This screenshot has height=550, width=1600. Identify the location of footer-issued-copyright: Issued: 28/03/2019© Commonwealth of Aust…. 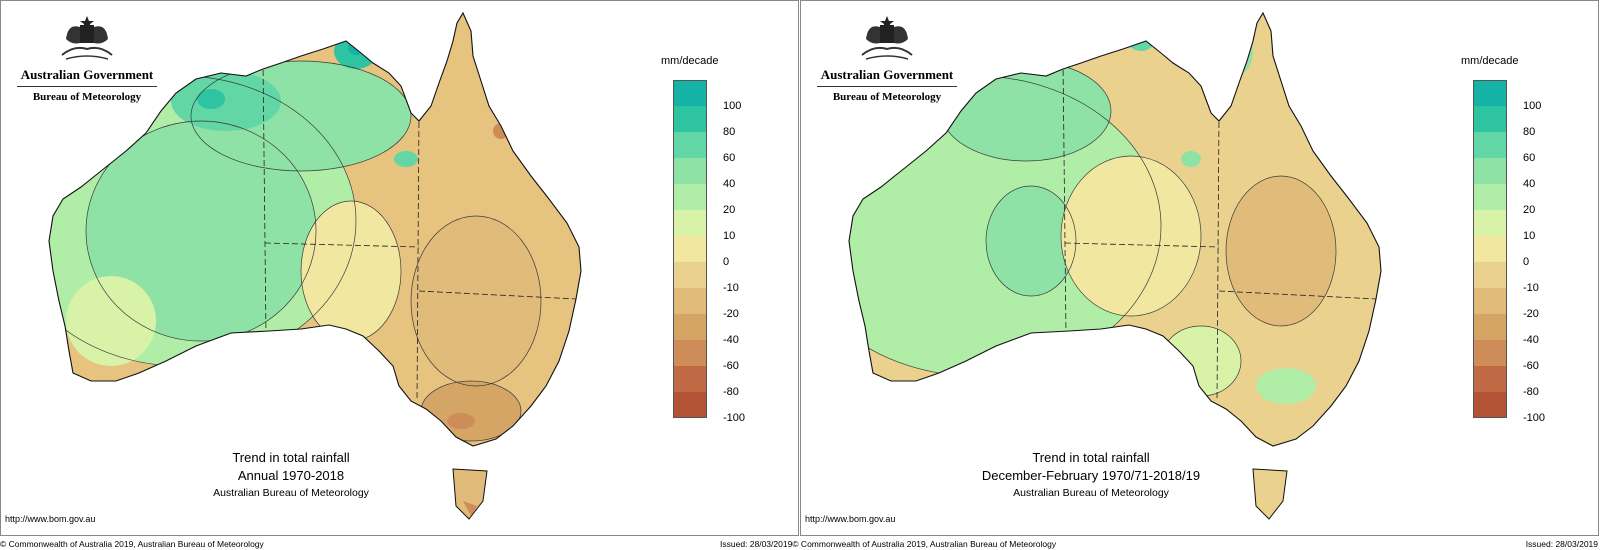
(888, 544).